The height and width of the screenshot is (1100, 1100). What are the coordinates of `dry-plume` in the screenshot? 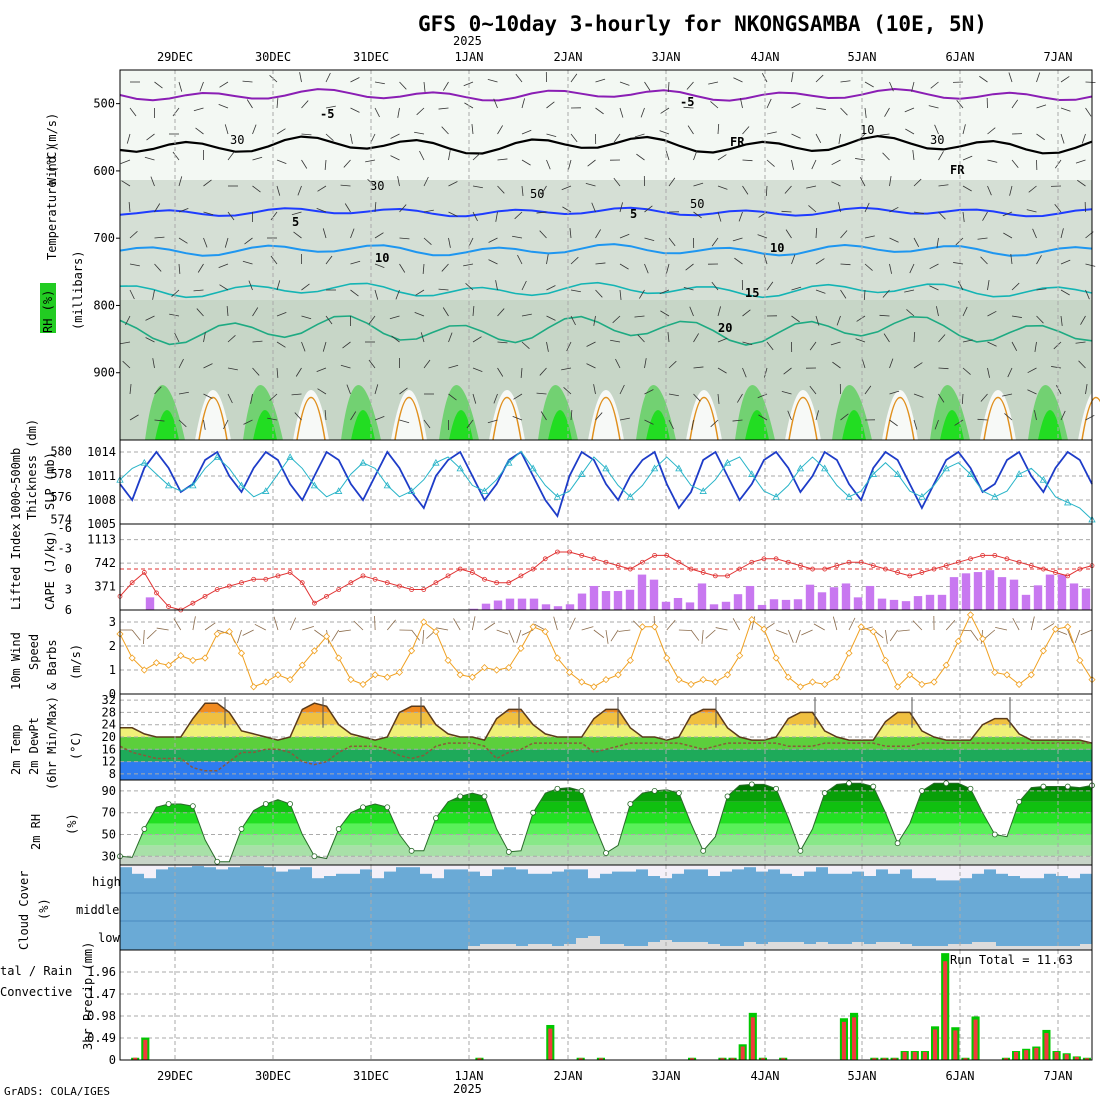 It's located at (900, 415).